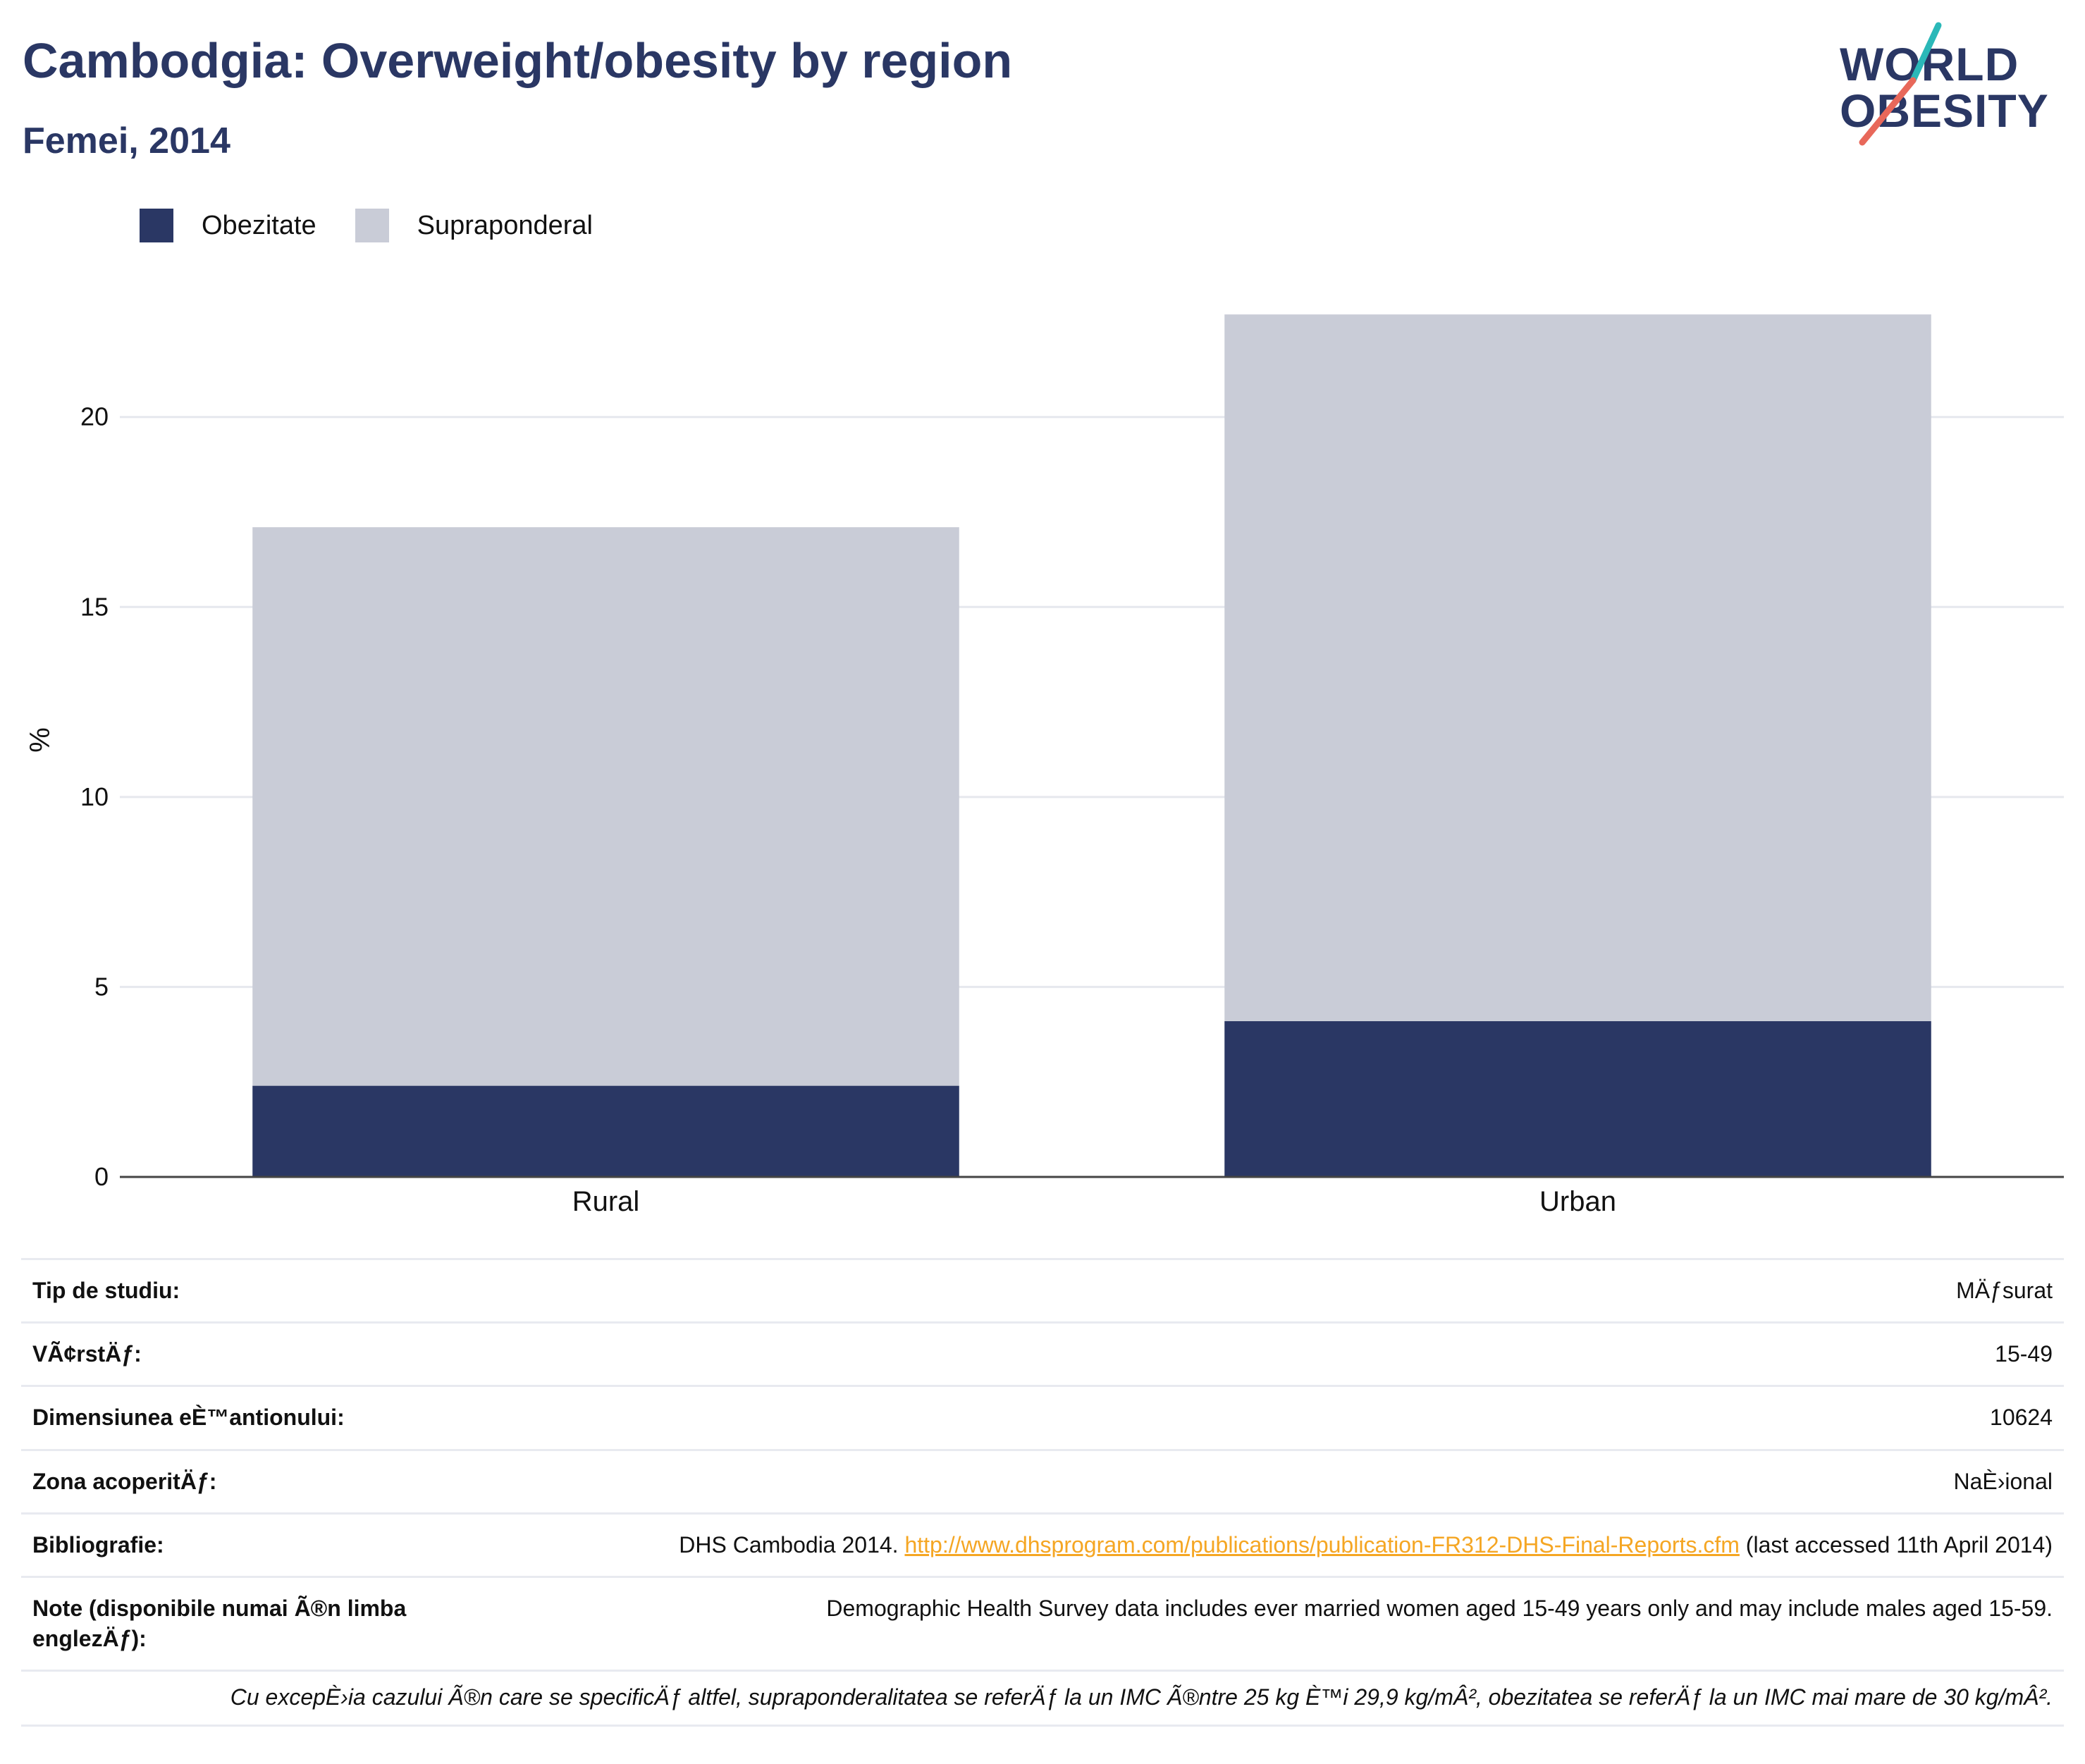 Image resolution: width=2085 pixels, height=1764 pixels. What do you see at coordinates (258, 1481) in the screenshot?
I see `row-key-coverage: Zona acoperitÄƒ:` at bounding box center [258, 1481].